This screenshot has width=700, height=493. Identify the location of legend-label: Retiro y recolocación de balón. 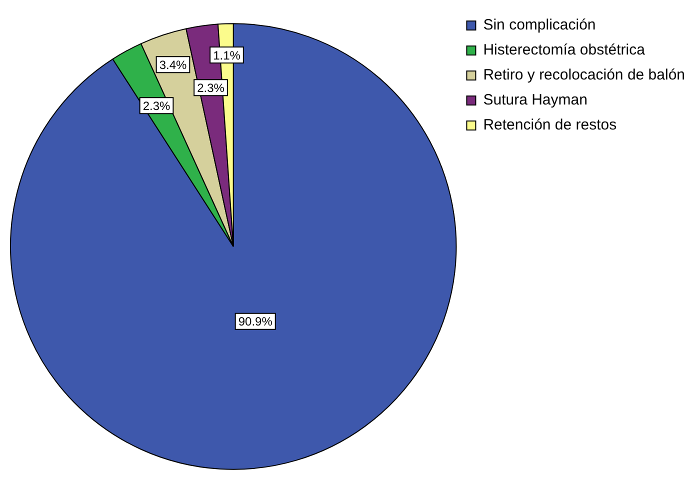
(584, 75).